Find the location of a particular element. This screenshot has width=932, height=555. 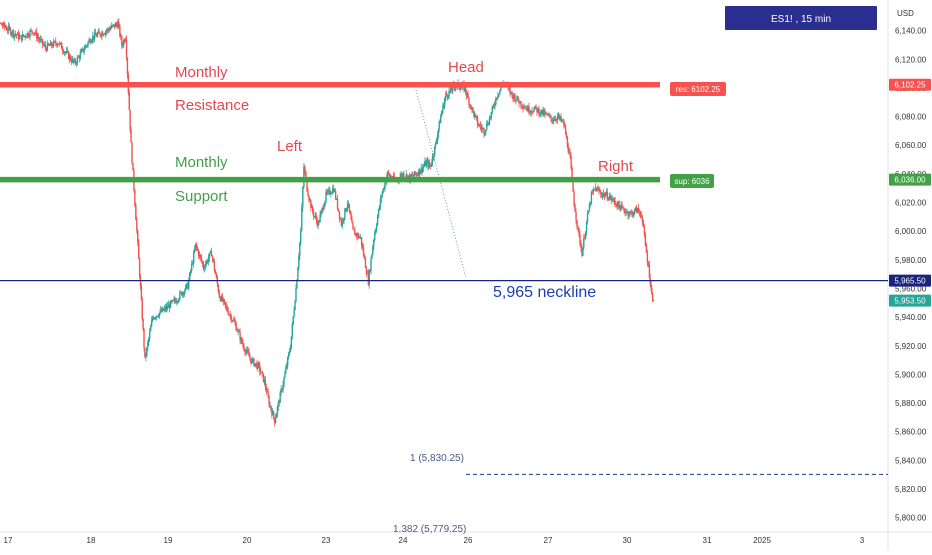

time-axis: 17 18 19 20 23 24 26 27 30 31 2025 3 is located at coordinates (434, 540).